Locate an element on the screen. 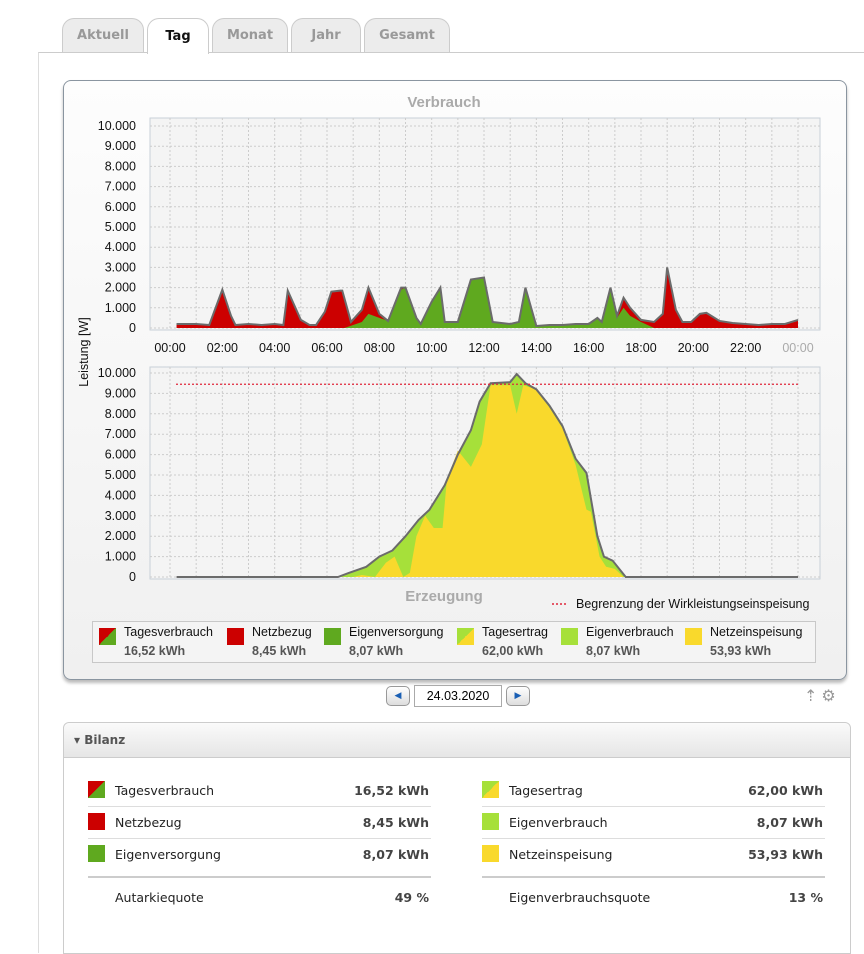  chart-title: Erzeugung is located at coordinates (444, 596).